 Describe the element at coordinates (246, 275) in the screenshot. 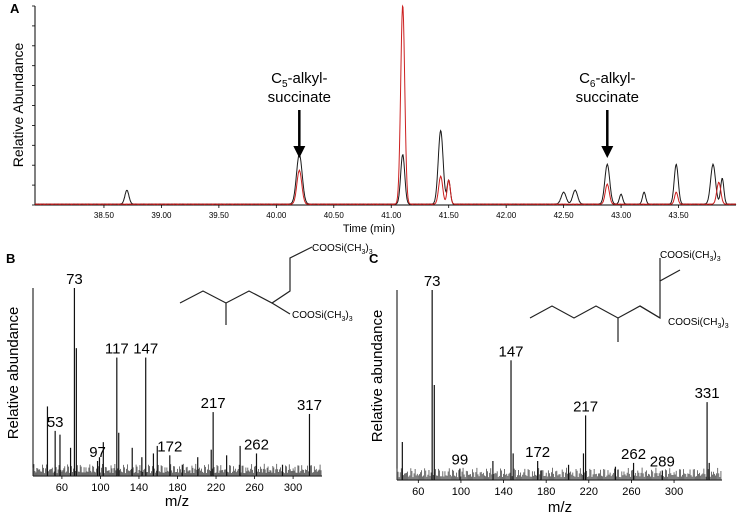

I see `structure-b-chain` at that location.